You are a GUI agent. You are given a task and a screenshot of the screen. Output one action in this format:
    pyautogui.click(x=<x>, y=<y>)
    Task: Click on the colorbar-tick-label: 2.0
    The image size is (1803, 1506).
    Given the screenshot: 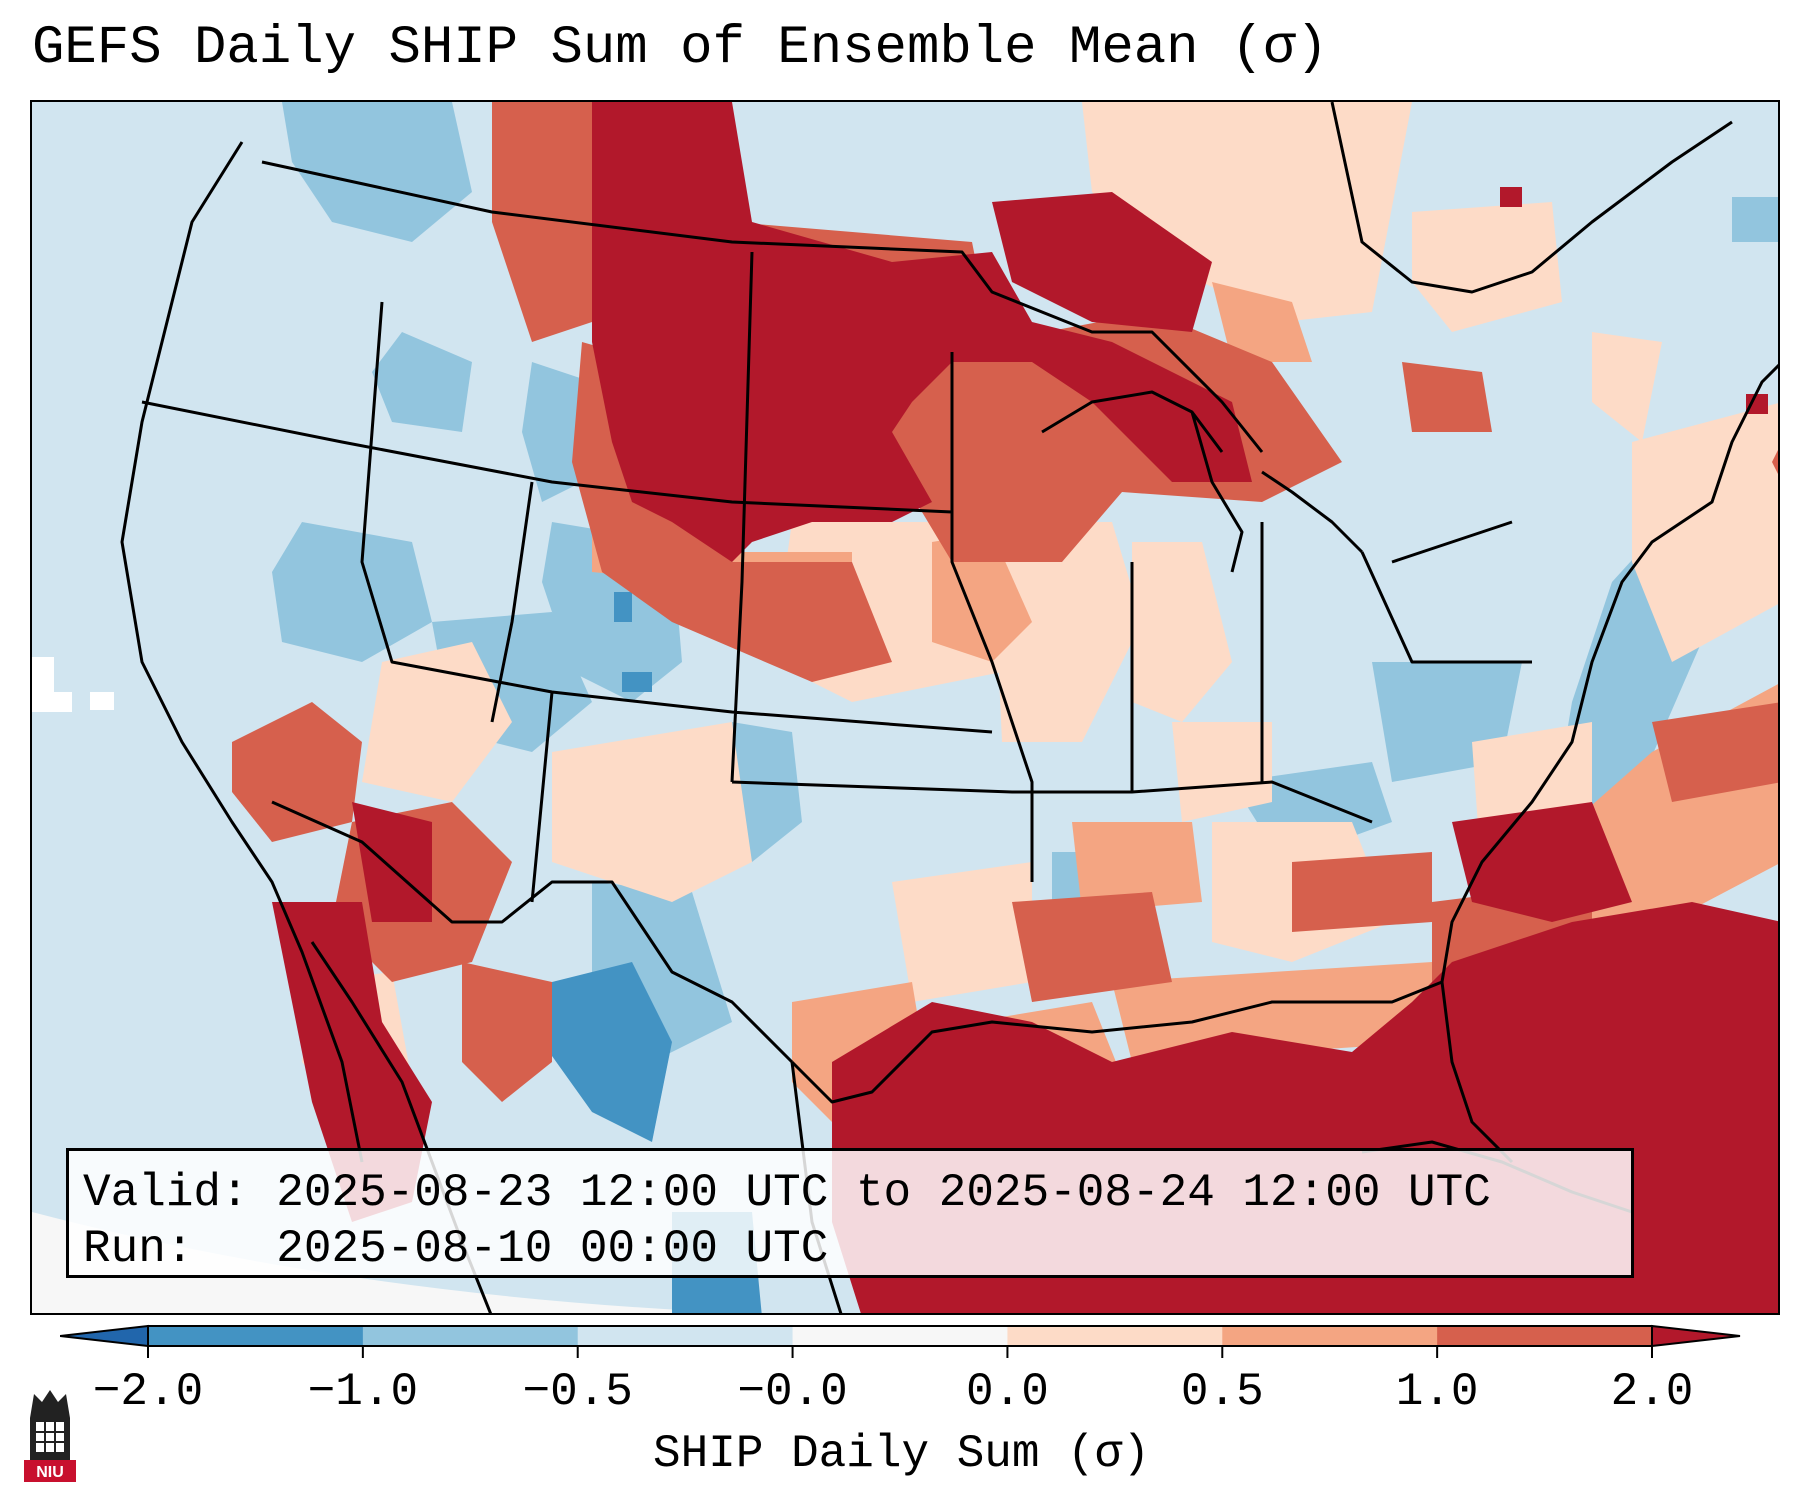 What is the action you would take?
    pyautogui.click(x=1652, y=1392)
    